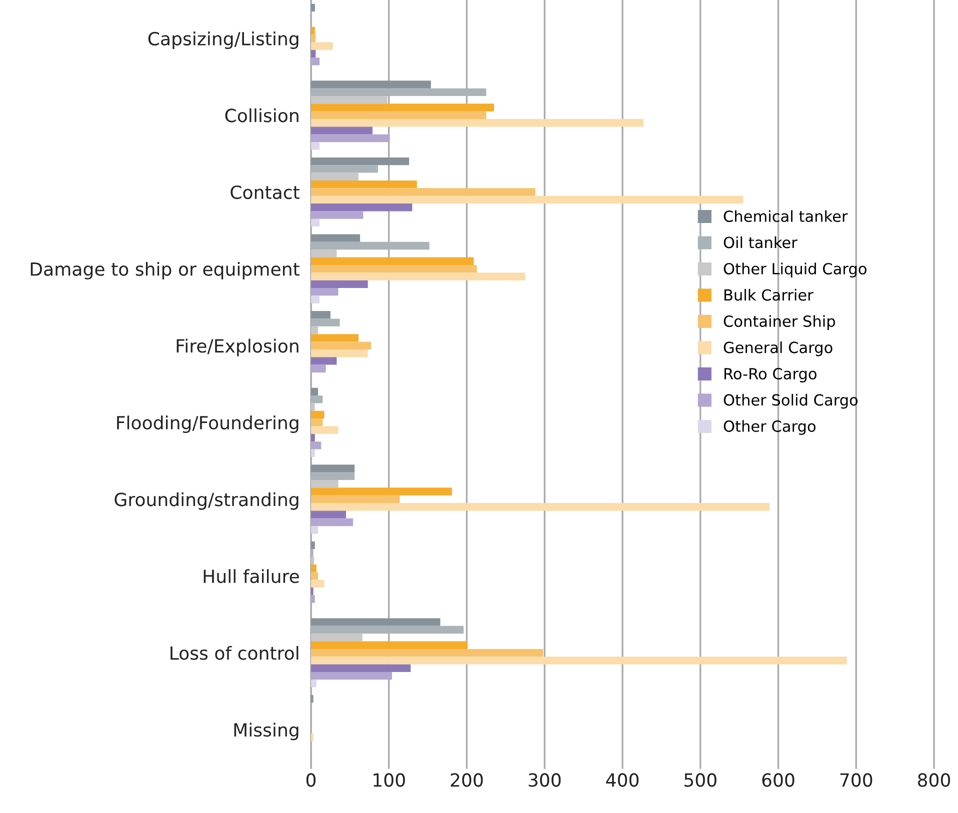 The image size is (958, 813). What do you see at coordinates (466, 780) in the screenshot?
I see `x-tick-label: 200` at bounding box center [466, 780].